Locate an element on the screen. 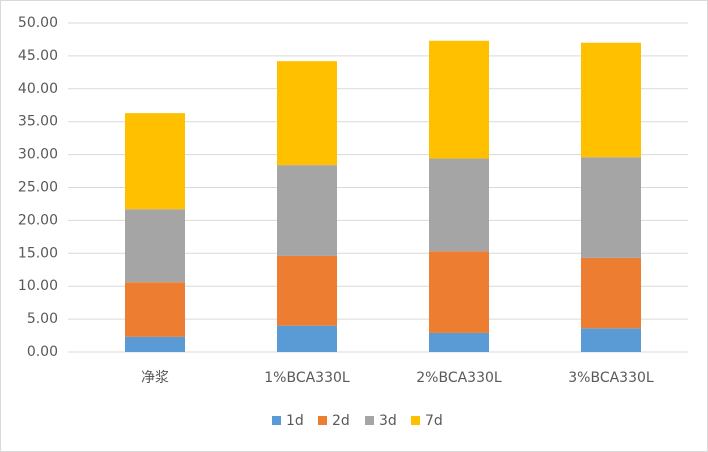 This screenshot has width=708, height=452. y-tick-label: 35.00 is located at coordinates (38, 122).